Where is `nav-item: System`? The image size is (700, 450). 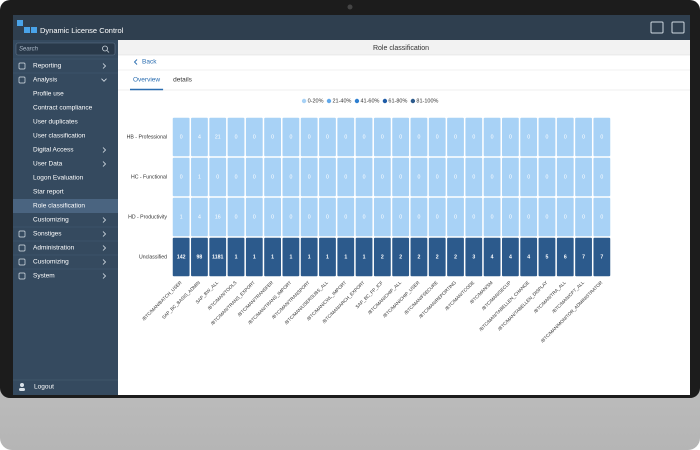 nav-item: System is located at coordinates (44, 276).